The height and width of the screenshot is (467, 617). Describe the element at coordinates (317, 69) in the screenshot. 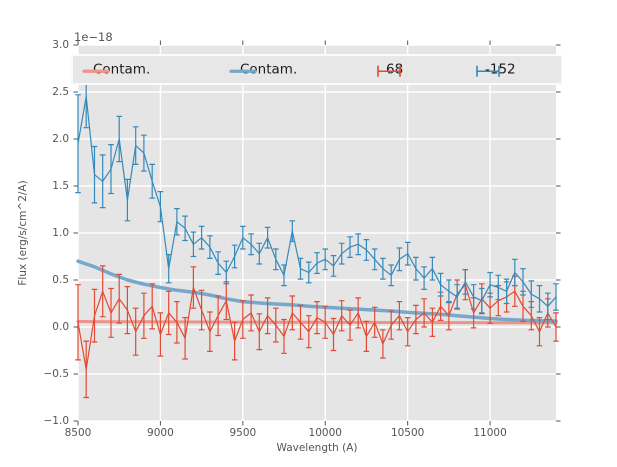

I see `legend: Contam. Contam. 68 -152` at that location.